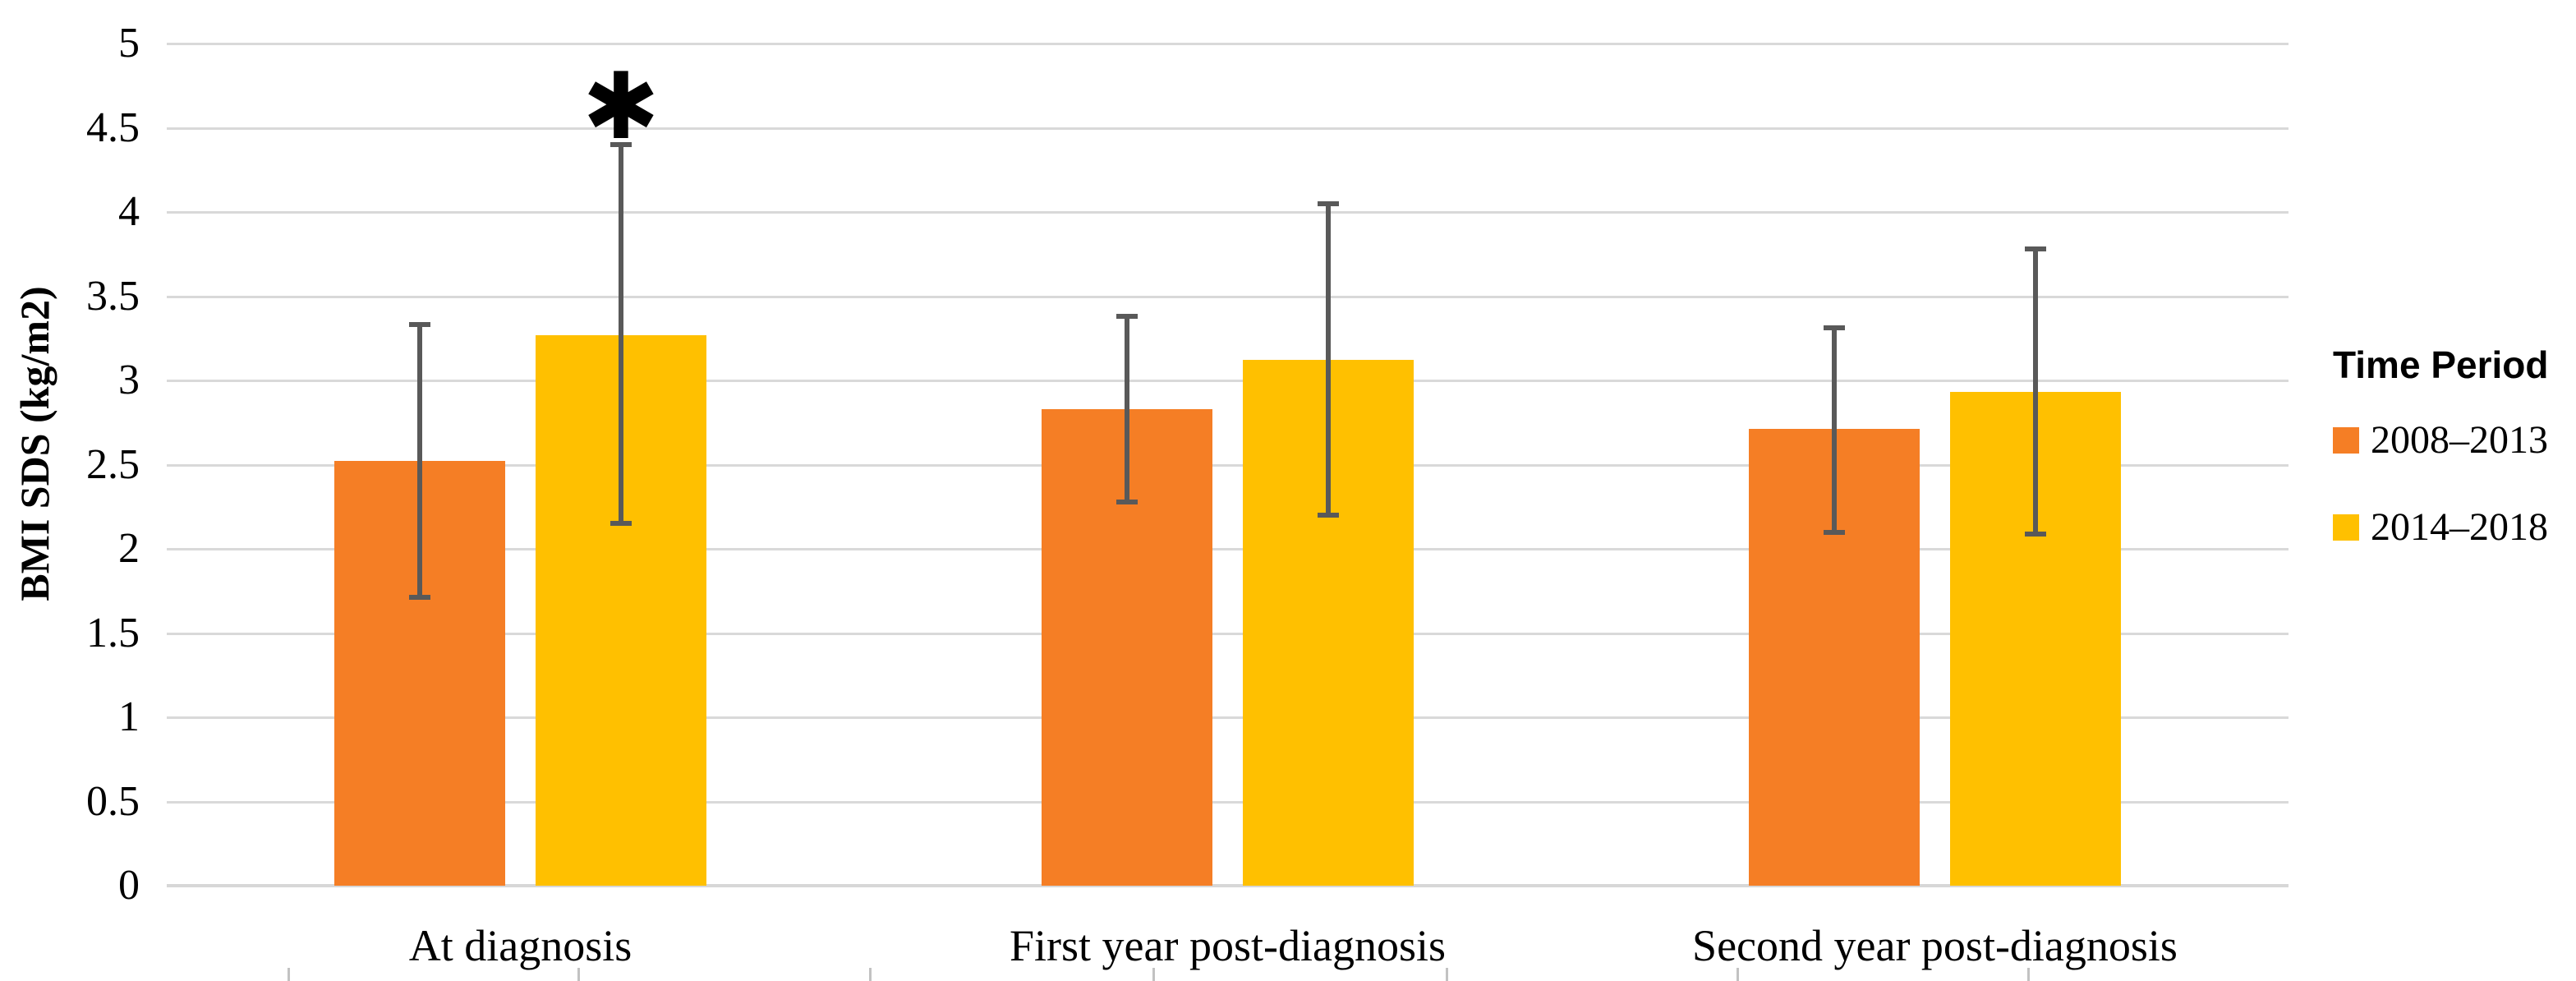 The width and height of the screenshot is (2576, 981). I want to click on legend-entry-label: 2008–2013, so click(2459, 440).